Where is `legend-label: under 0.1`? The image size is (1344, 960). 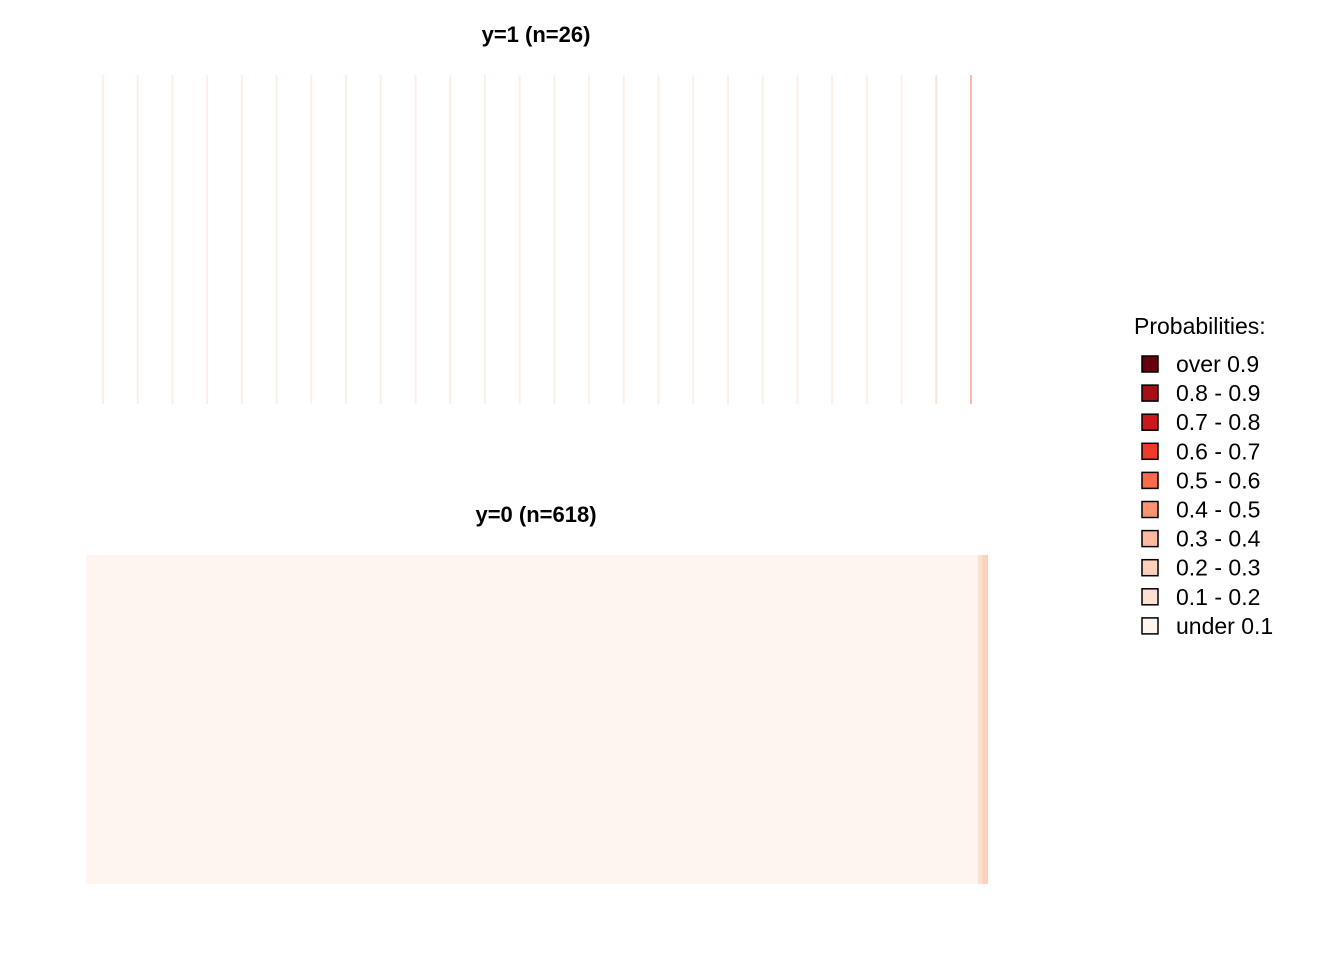 legend-label: under 0.1 is located at coordinates (1224, 626).